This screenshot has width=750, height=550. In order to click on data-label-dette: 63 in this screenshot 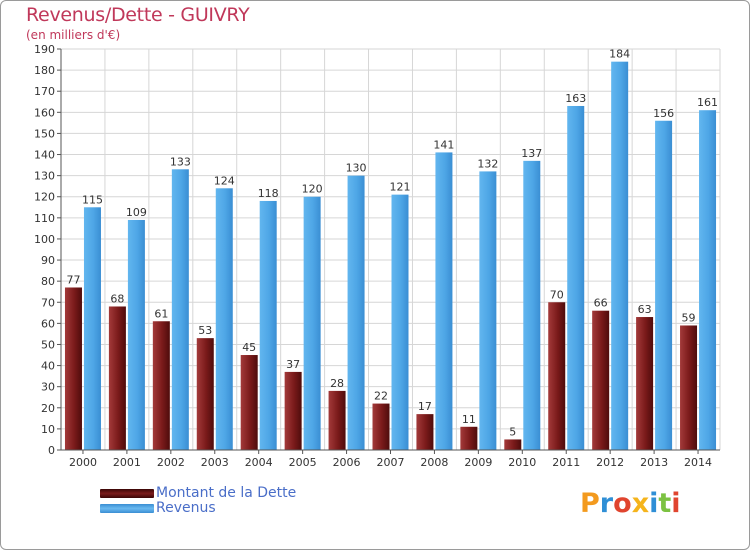, I will do `click(645, 309)`.